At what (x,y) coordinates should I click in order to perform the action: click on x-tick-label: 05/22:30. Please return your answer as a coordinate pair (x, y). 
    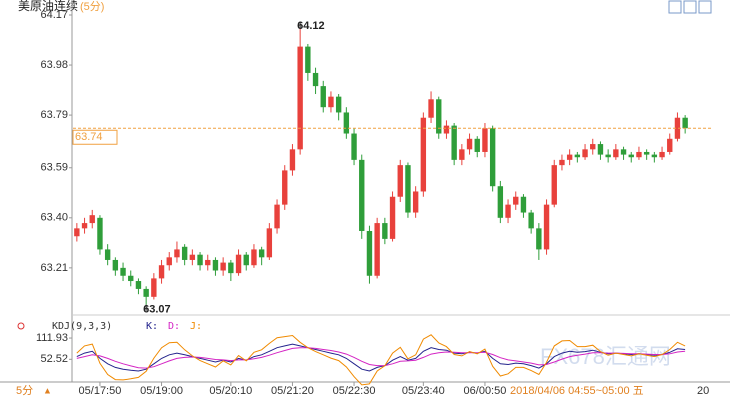
    Looking at the image, I should click on (354, 391).